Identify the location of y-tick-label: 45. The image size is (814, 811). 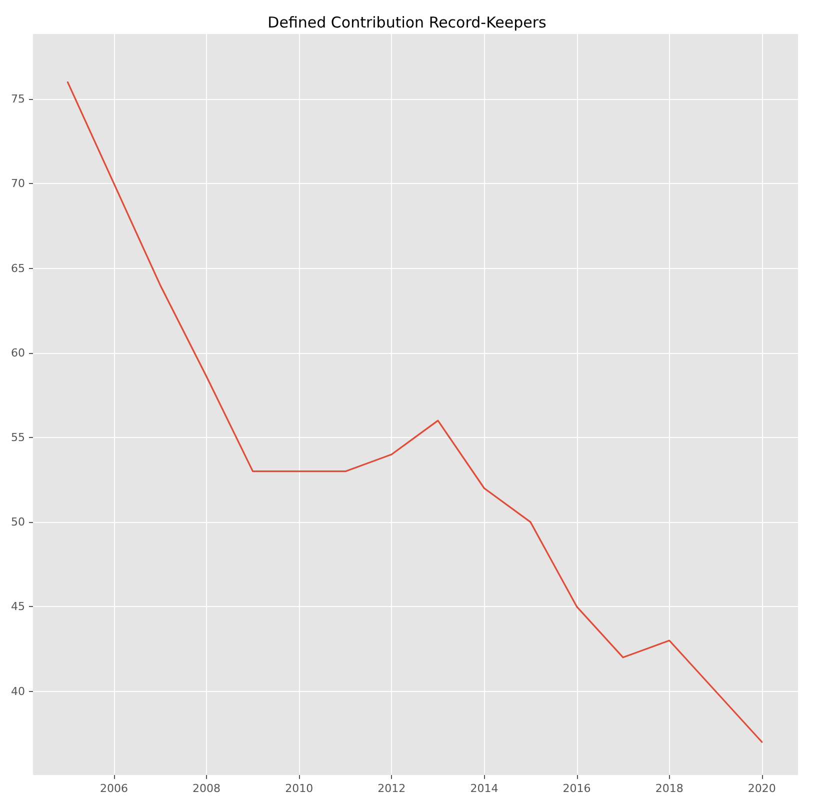
(17, 607).